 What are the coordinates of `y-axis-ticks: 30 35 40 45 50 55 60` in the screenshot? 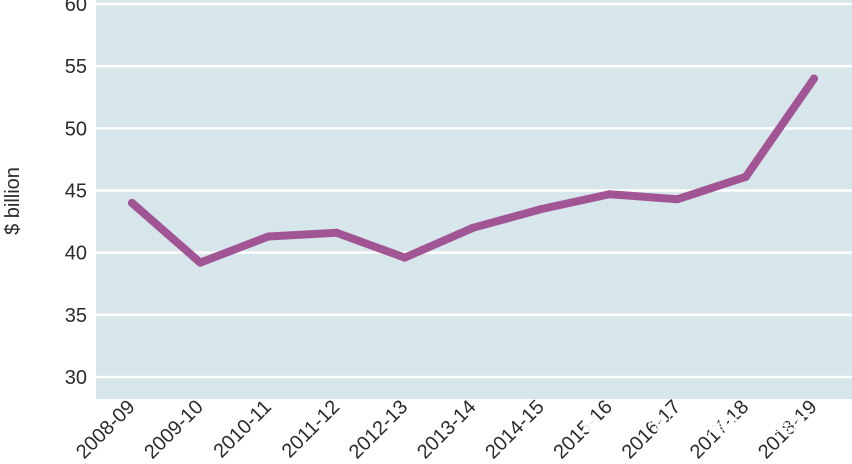 It's located at (76, 194).